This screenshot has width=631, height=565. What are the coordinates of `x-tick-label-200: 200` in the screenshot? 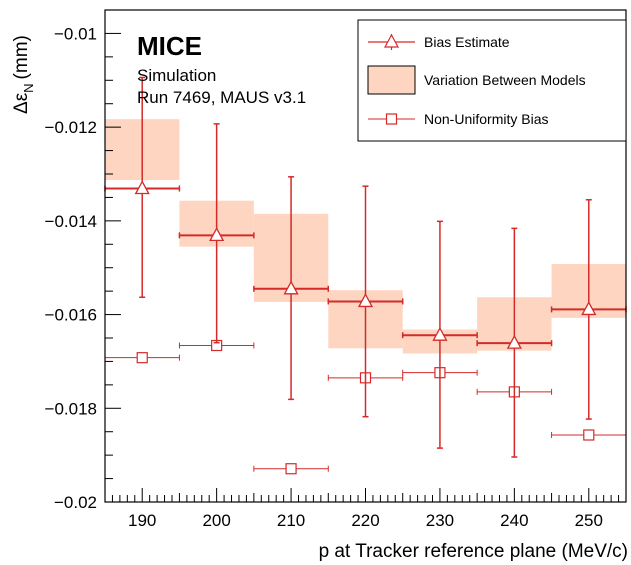 It's located at (216, 520).